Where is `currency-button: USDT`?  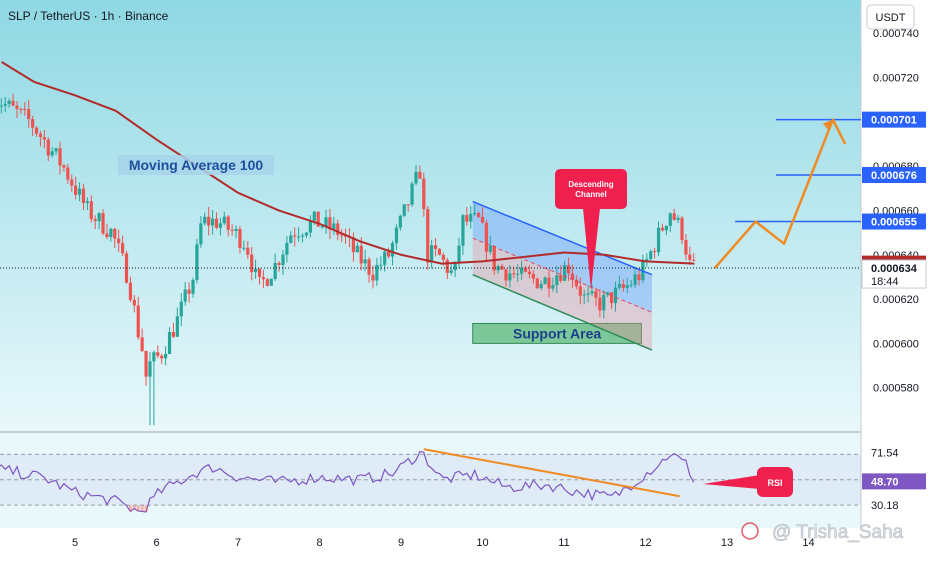 currency-button: USDT is located at coordinates (890, 17).